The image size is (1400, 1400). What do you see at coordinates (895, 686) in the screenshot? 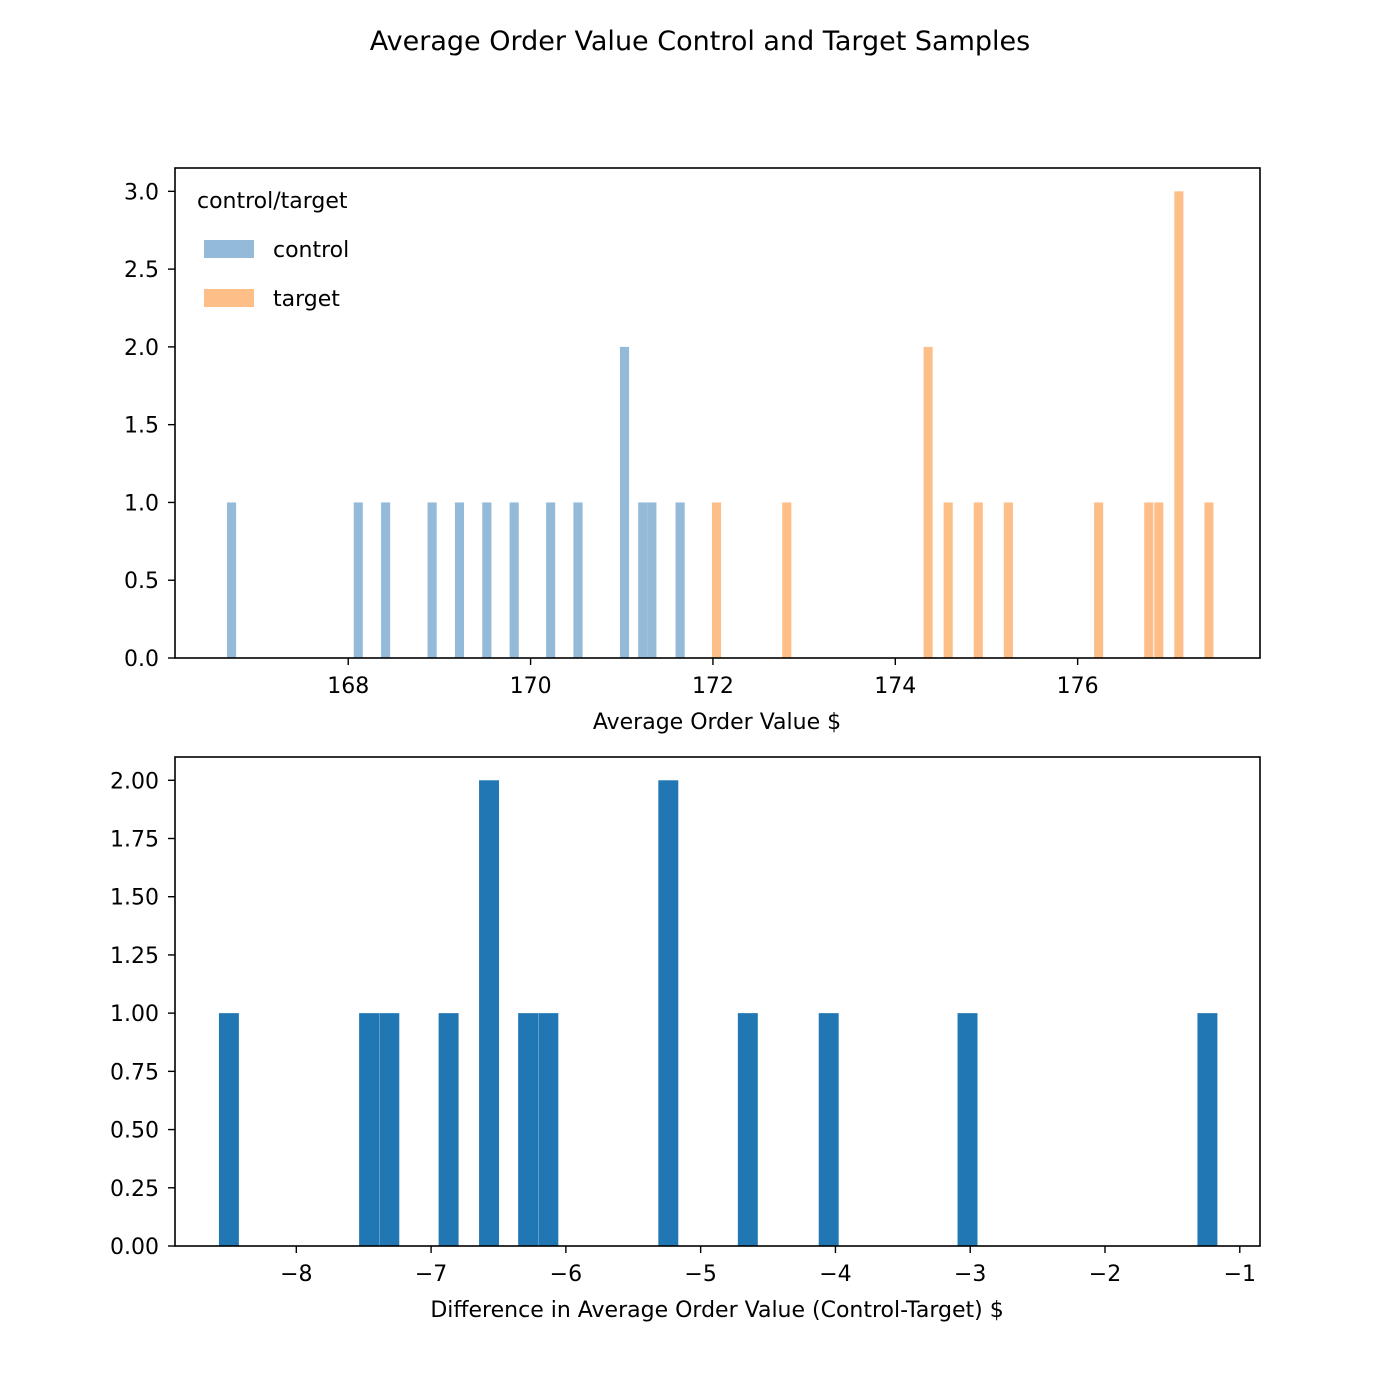
I see `x-tick-label: 174` at bounding box center [895, 686].